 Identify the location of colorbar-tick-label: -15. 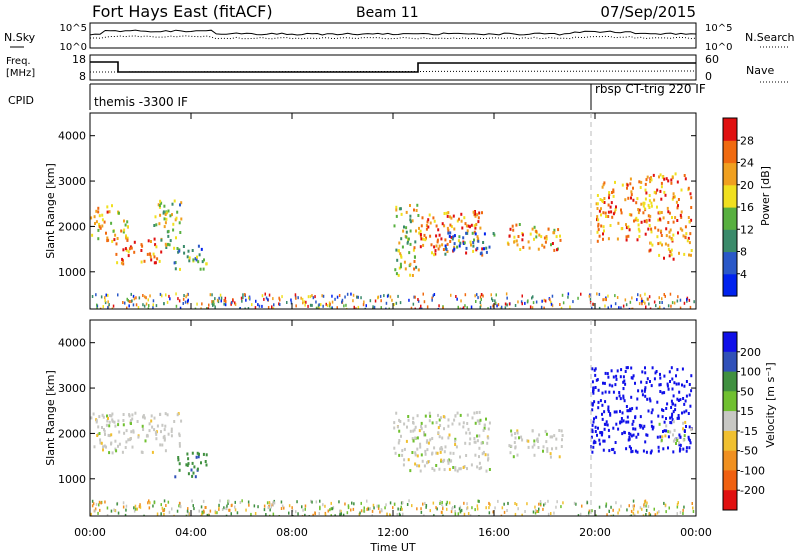
(749, 431).